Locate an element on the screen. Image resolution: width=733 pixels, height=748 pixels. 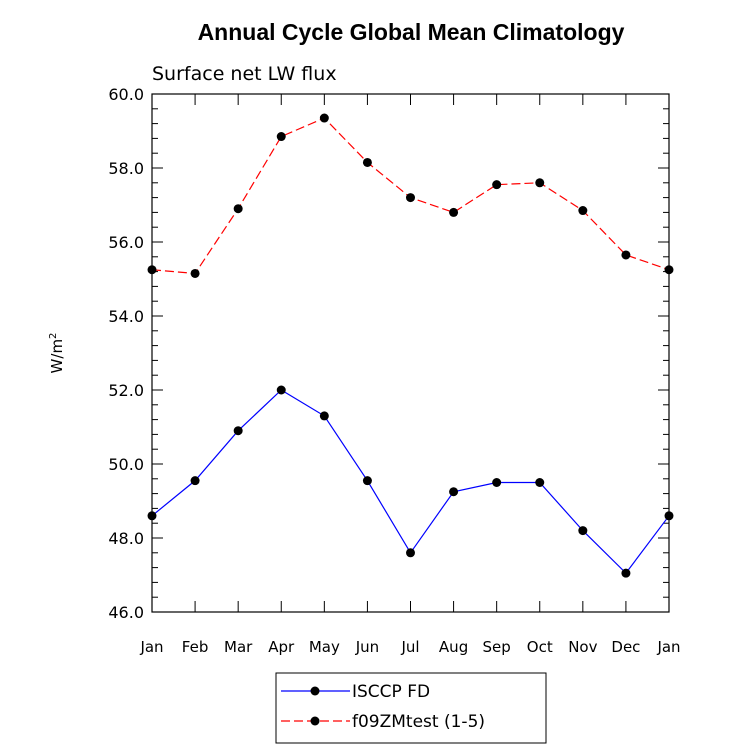
x-tick-label: May is located at coordinates (324, 647).